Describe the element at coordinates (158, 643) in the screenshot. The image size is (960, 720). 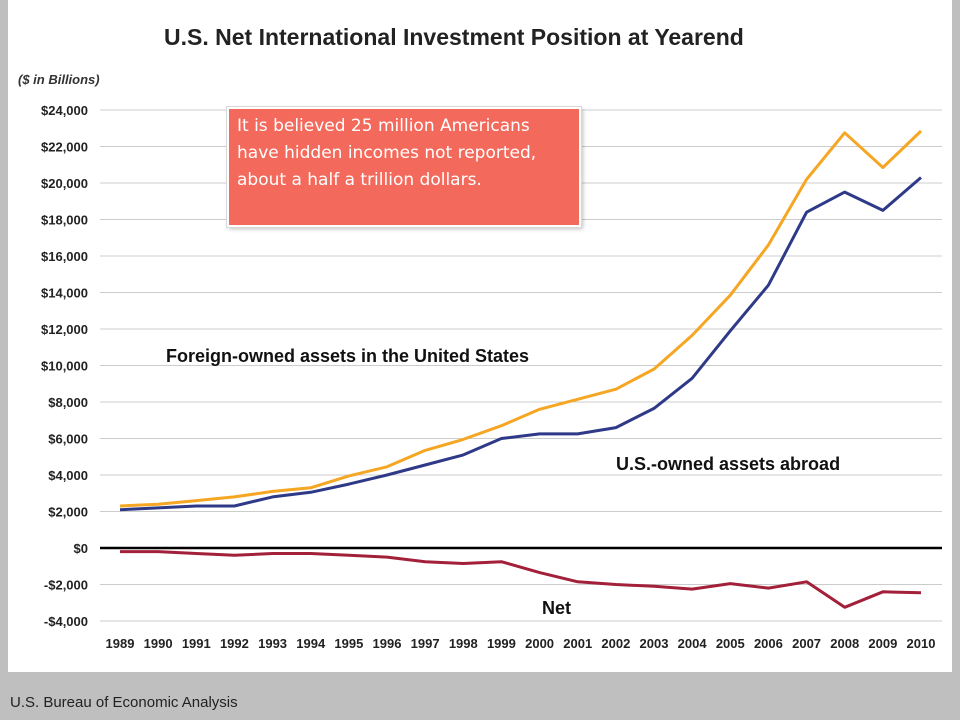
I see `x-tick-label: 1990` at that location.